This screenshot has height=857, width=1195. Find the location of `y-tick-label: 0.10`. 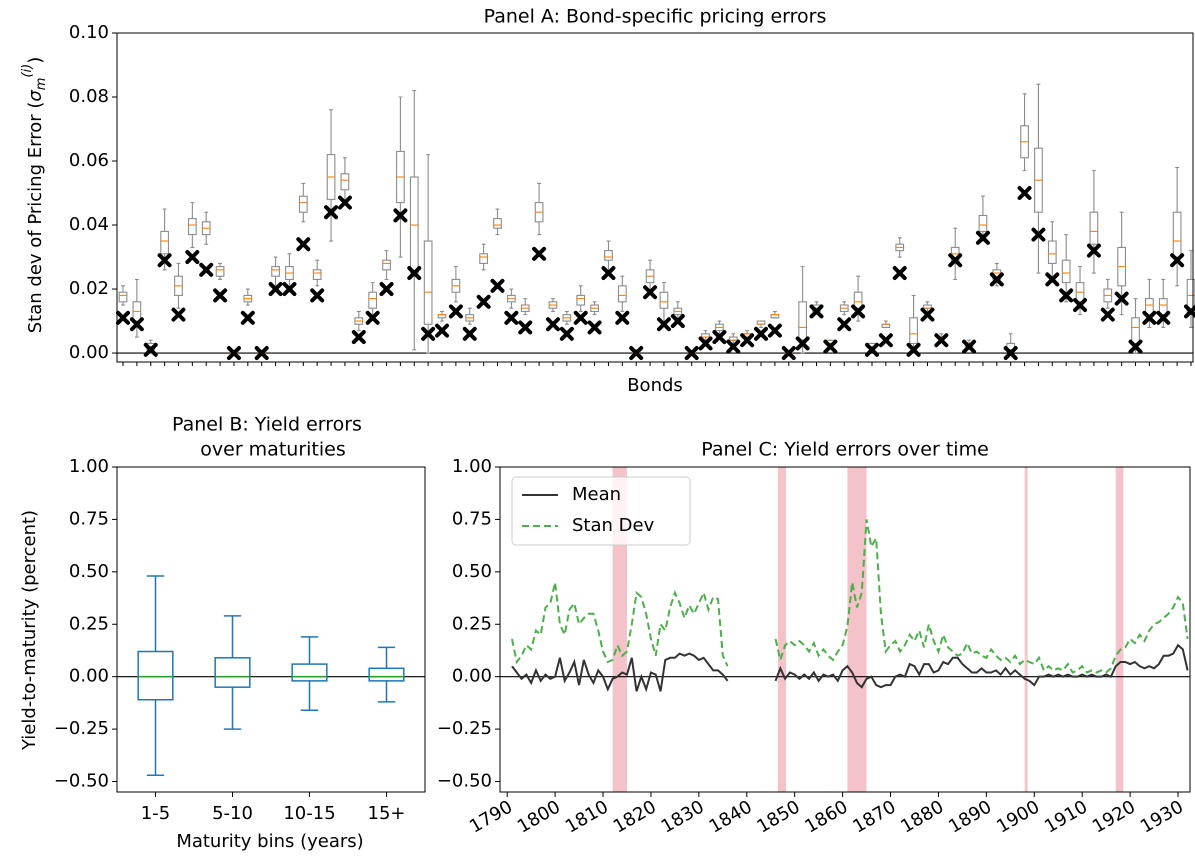

y-tick-label: 0.10 is located at coordinates (89, 32).